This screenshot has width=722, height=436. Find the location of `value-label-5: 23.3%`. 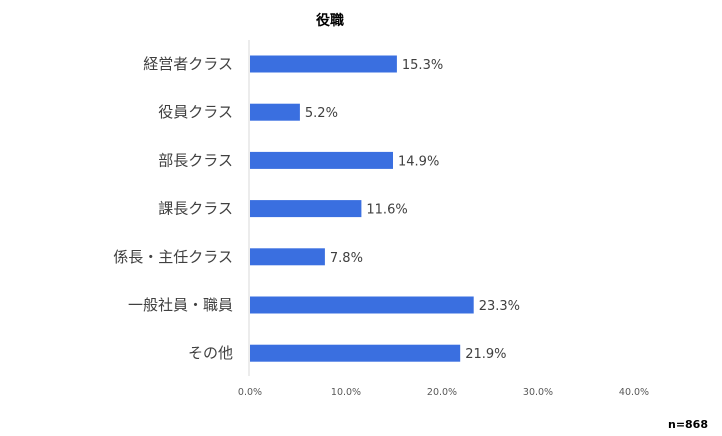

value-label-5: 23.3% is located at coordinates (499, 306).